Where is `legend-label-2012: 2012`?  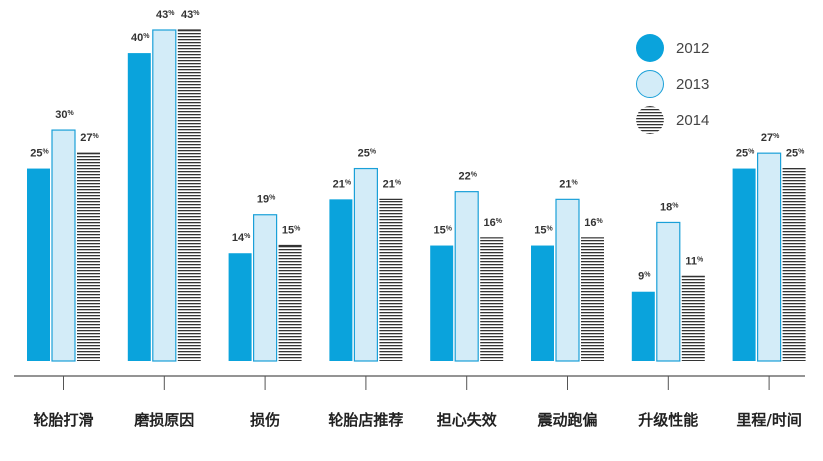
legend-label-2012: 2012 is located at coordinates (693, 48).